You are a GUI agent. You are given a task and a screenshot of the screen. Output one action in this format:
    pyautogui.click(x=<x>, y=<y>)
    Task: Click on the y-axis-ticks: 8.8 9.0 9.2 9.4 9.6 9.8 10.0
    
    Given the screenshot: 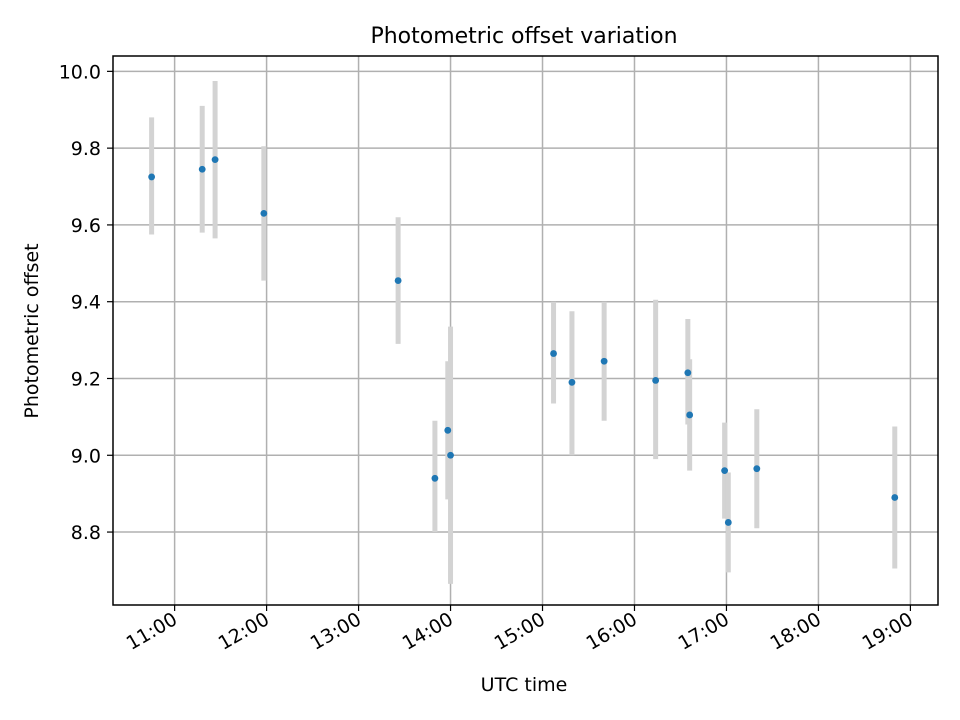 What is the action you would take?
    pyautogui.click(x=86, y=302)
    